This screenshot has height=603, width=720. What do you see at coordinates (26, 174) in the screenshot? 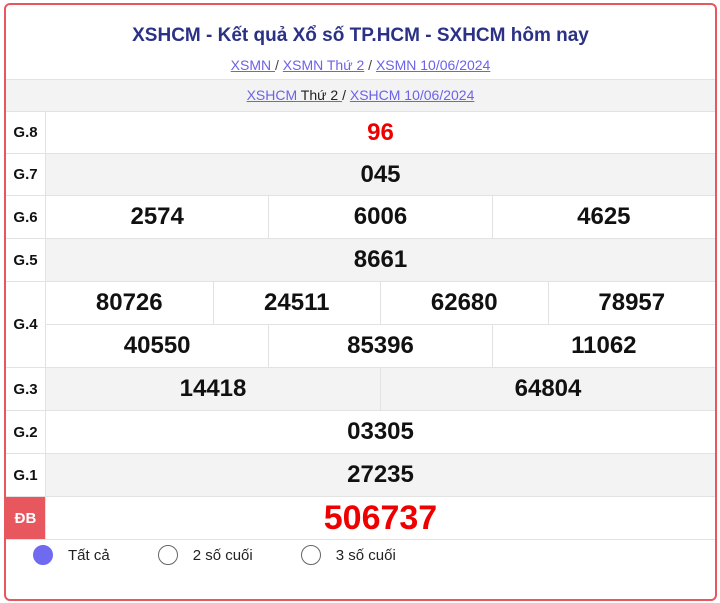
I see `prize-label: G.7` at bounding box center [26, 174].